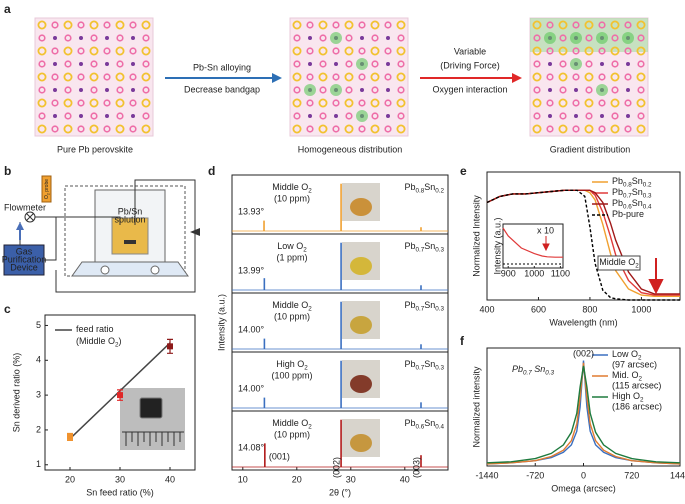 This screenshot has width=685, height=504. I want to click on step-label: (Driving Force), so click(470, 65).